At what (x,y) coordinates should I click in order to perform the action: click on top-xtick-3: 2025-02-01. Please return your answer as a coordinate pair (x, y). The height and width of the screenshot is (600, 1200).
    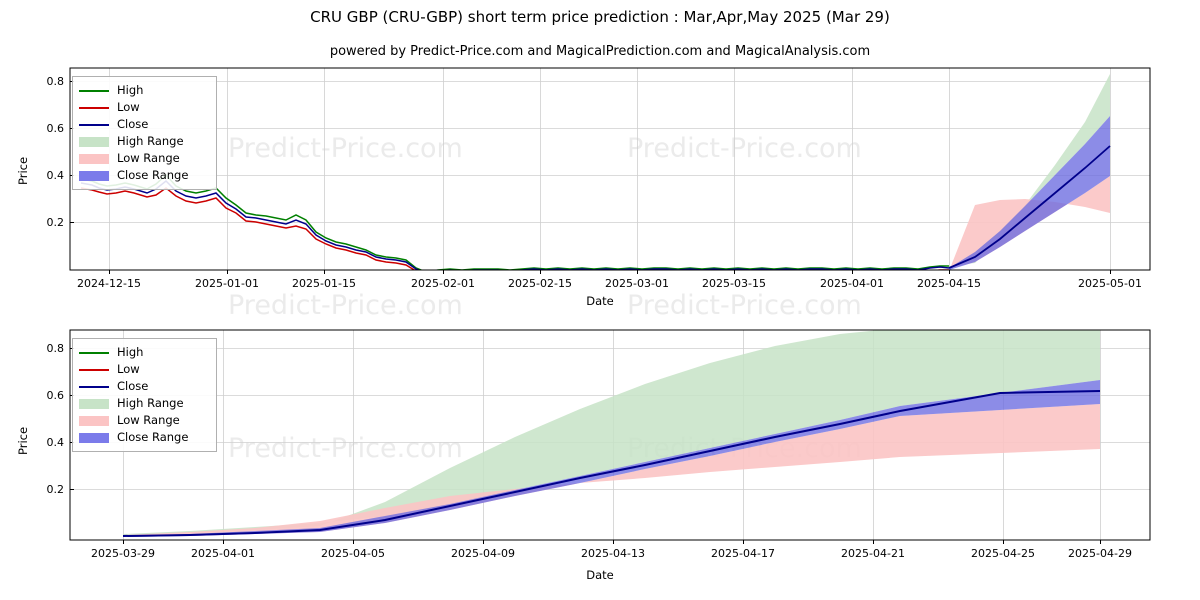
    Looking at the image, I should click on (443, 283).